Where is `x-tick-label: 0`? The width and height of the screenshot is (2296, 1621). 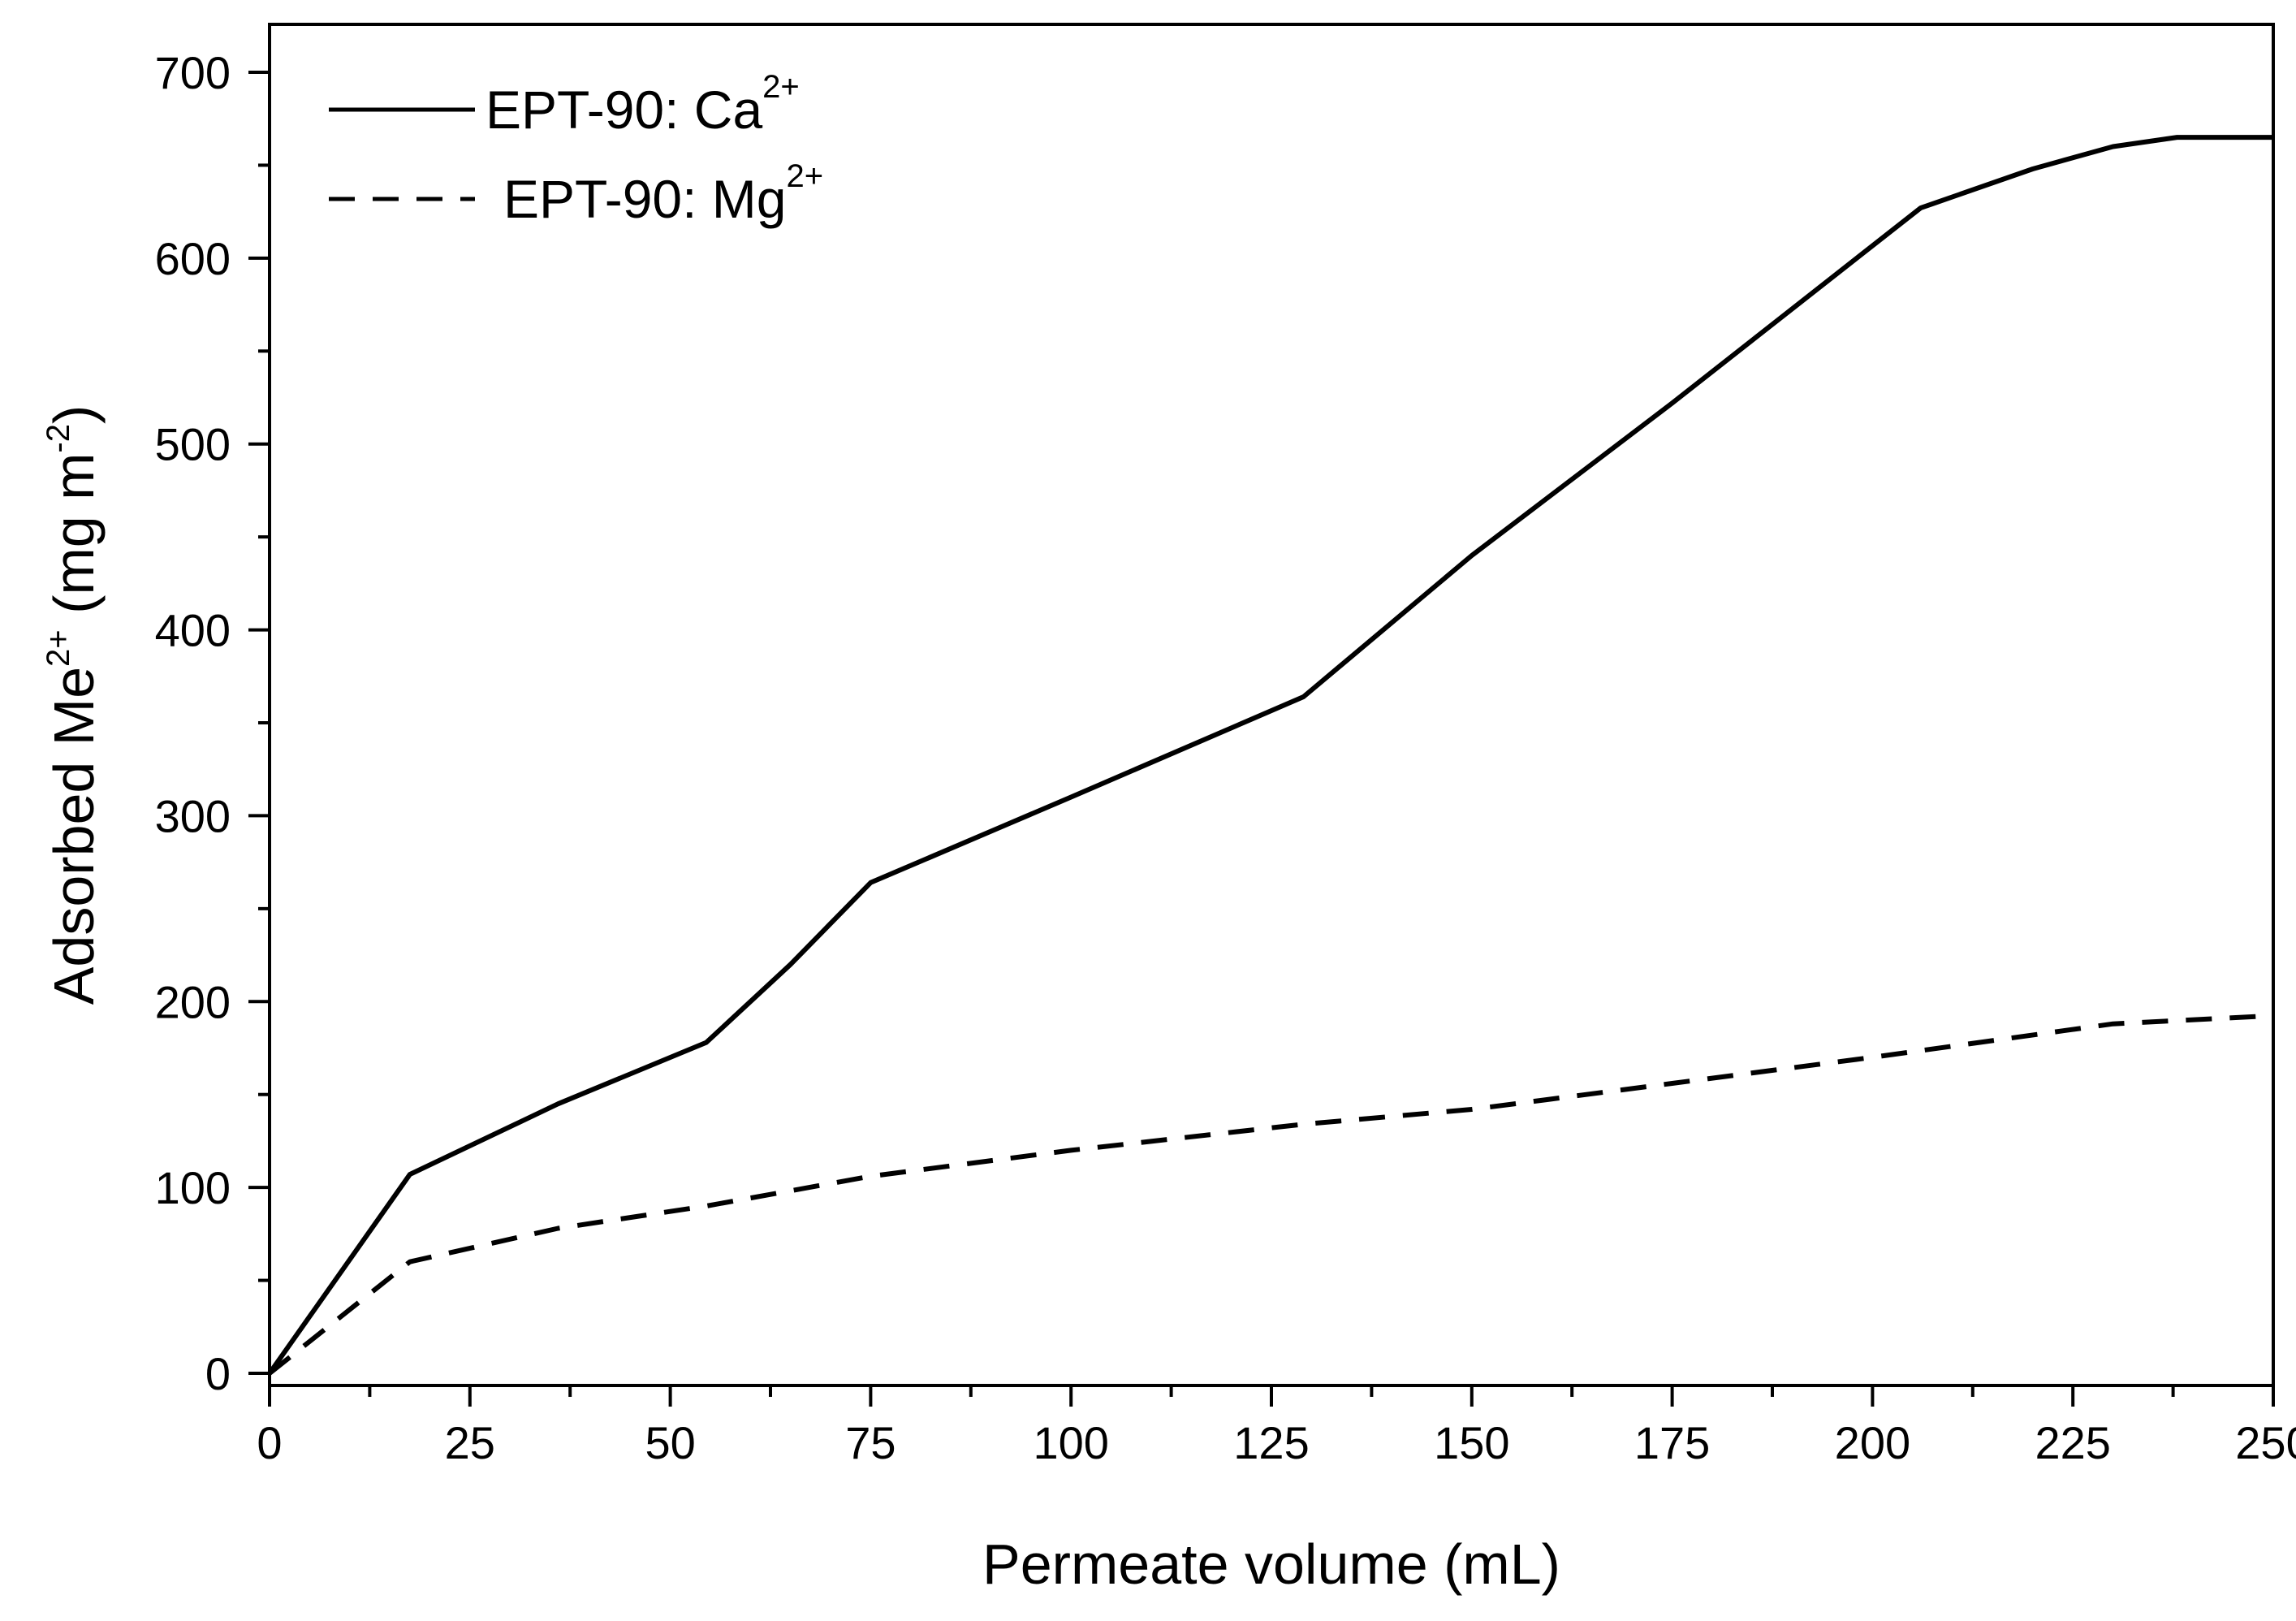 x-tick-label: 0 is located at coordinates (269, 1442).